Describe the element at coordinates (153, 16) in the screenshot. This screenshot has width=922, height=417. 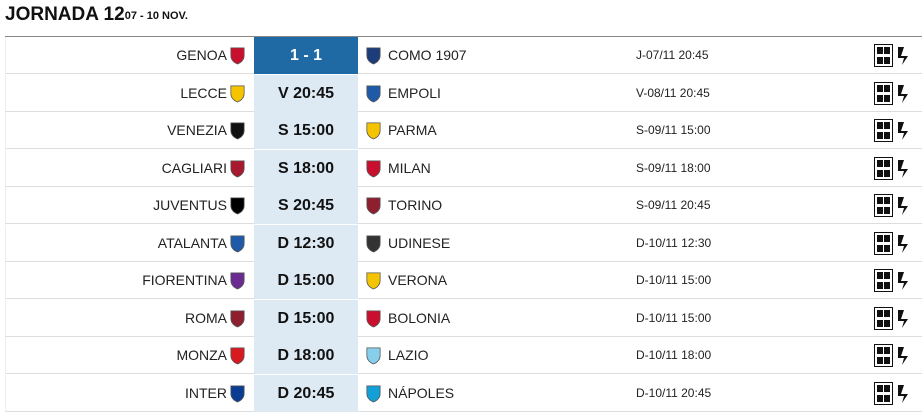
I see `subtitle: · 07 - 10 NOV.` at that location.